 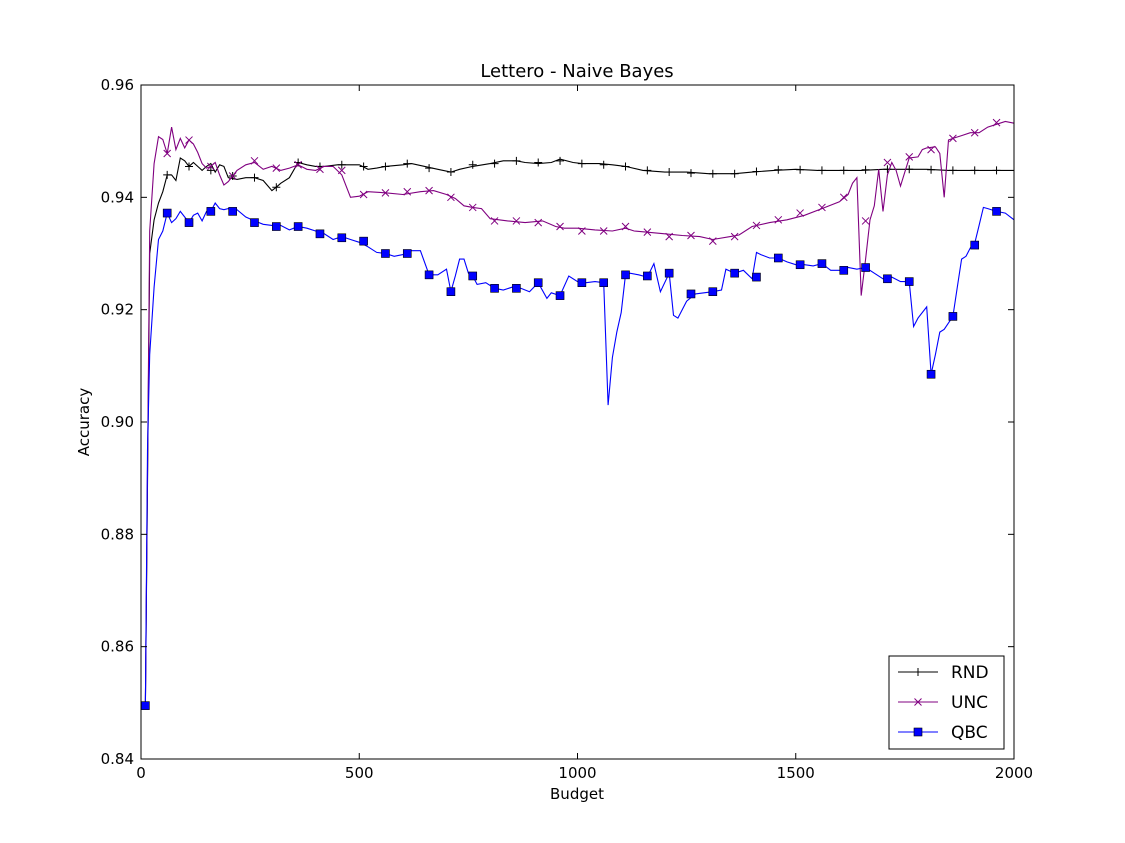 I want to click on y-tick-label: 0.84, so click(x=117, y=759).